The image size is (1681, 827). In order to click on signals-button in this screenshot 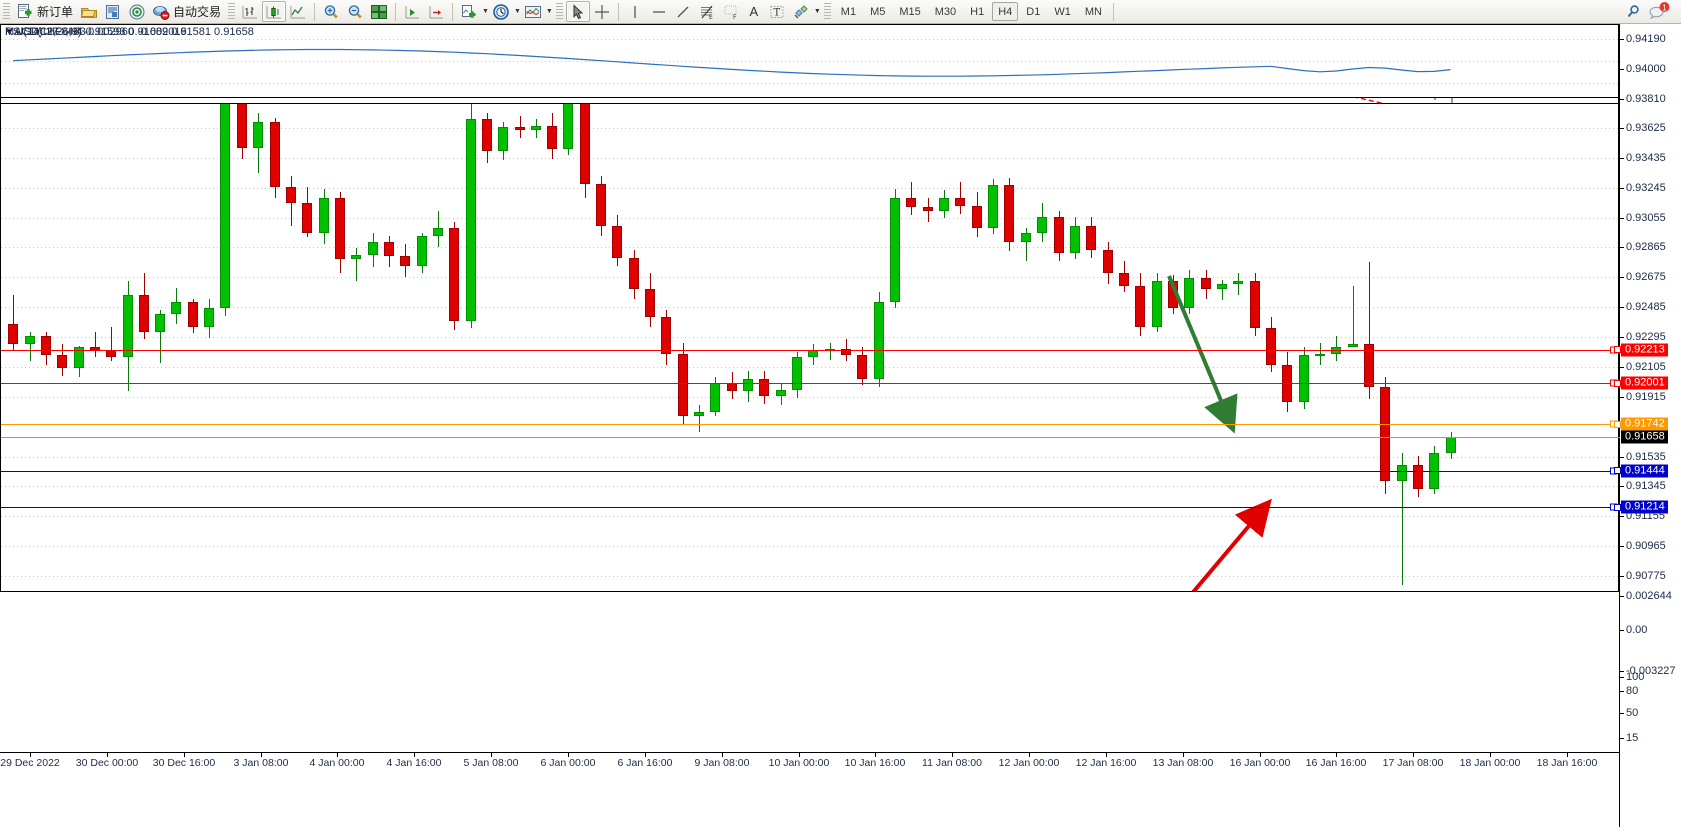, I will do `click(137, 11)`.